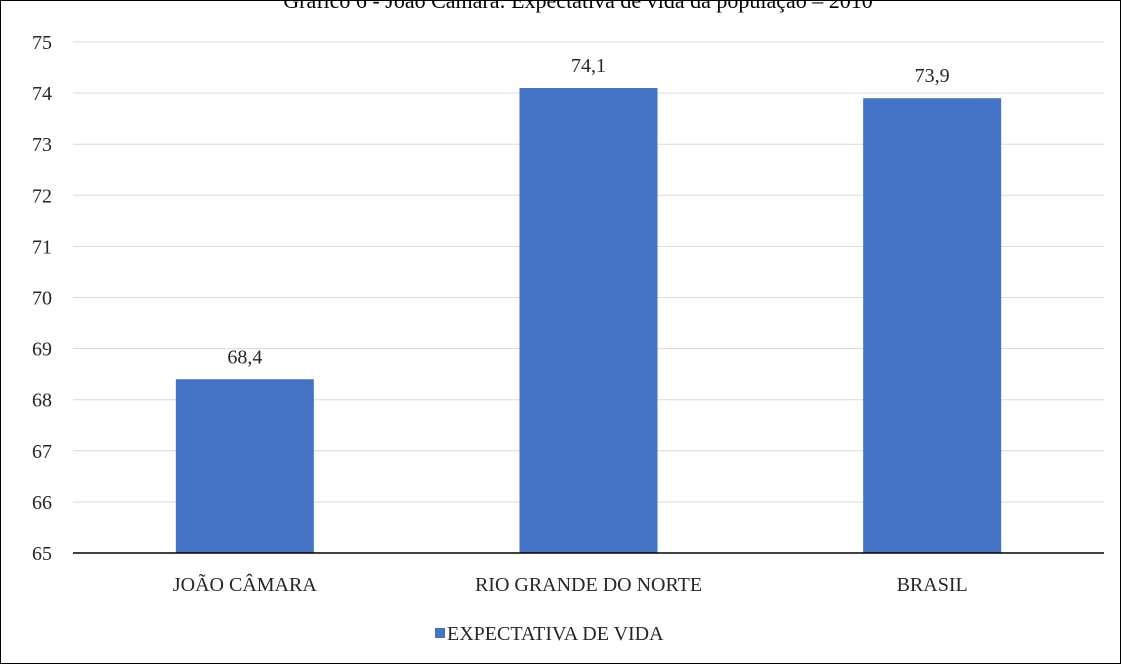 The image size is (1121, 664). I want to click on data-label: 68,4, so click(244, 357).